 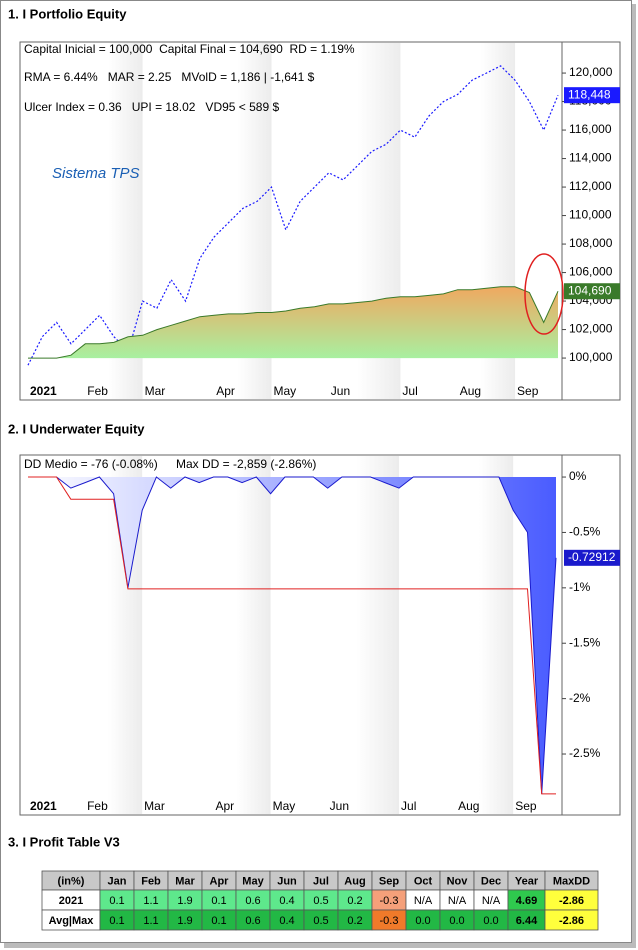 What do you see at coordinates (151, 881) in the screenshot?
I see `table-cell-text: Feb` at bounding box center [151, 881].